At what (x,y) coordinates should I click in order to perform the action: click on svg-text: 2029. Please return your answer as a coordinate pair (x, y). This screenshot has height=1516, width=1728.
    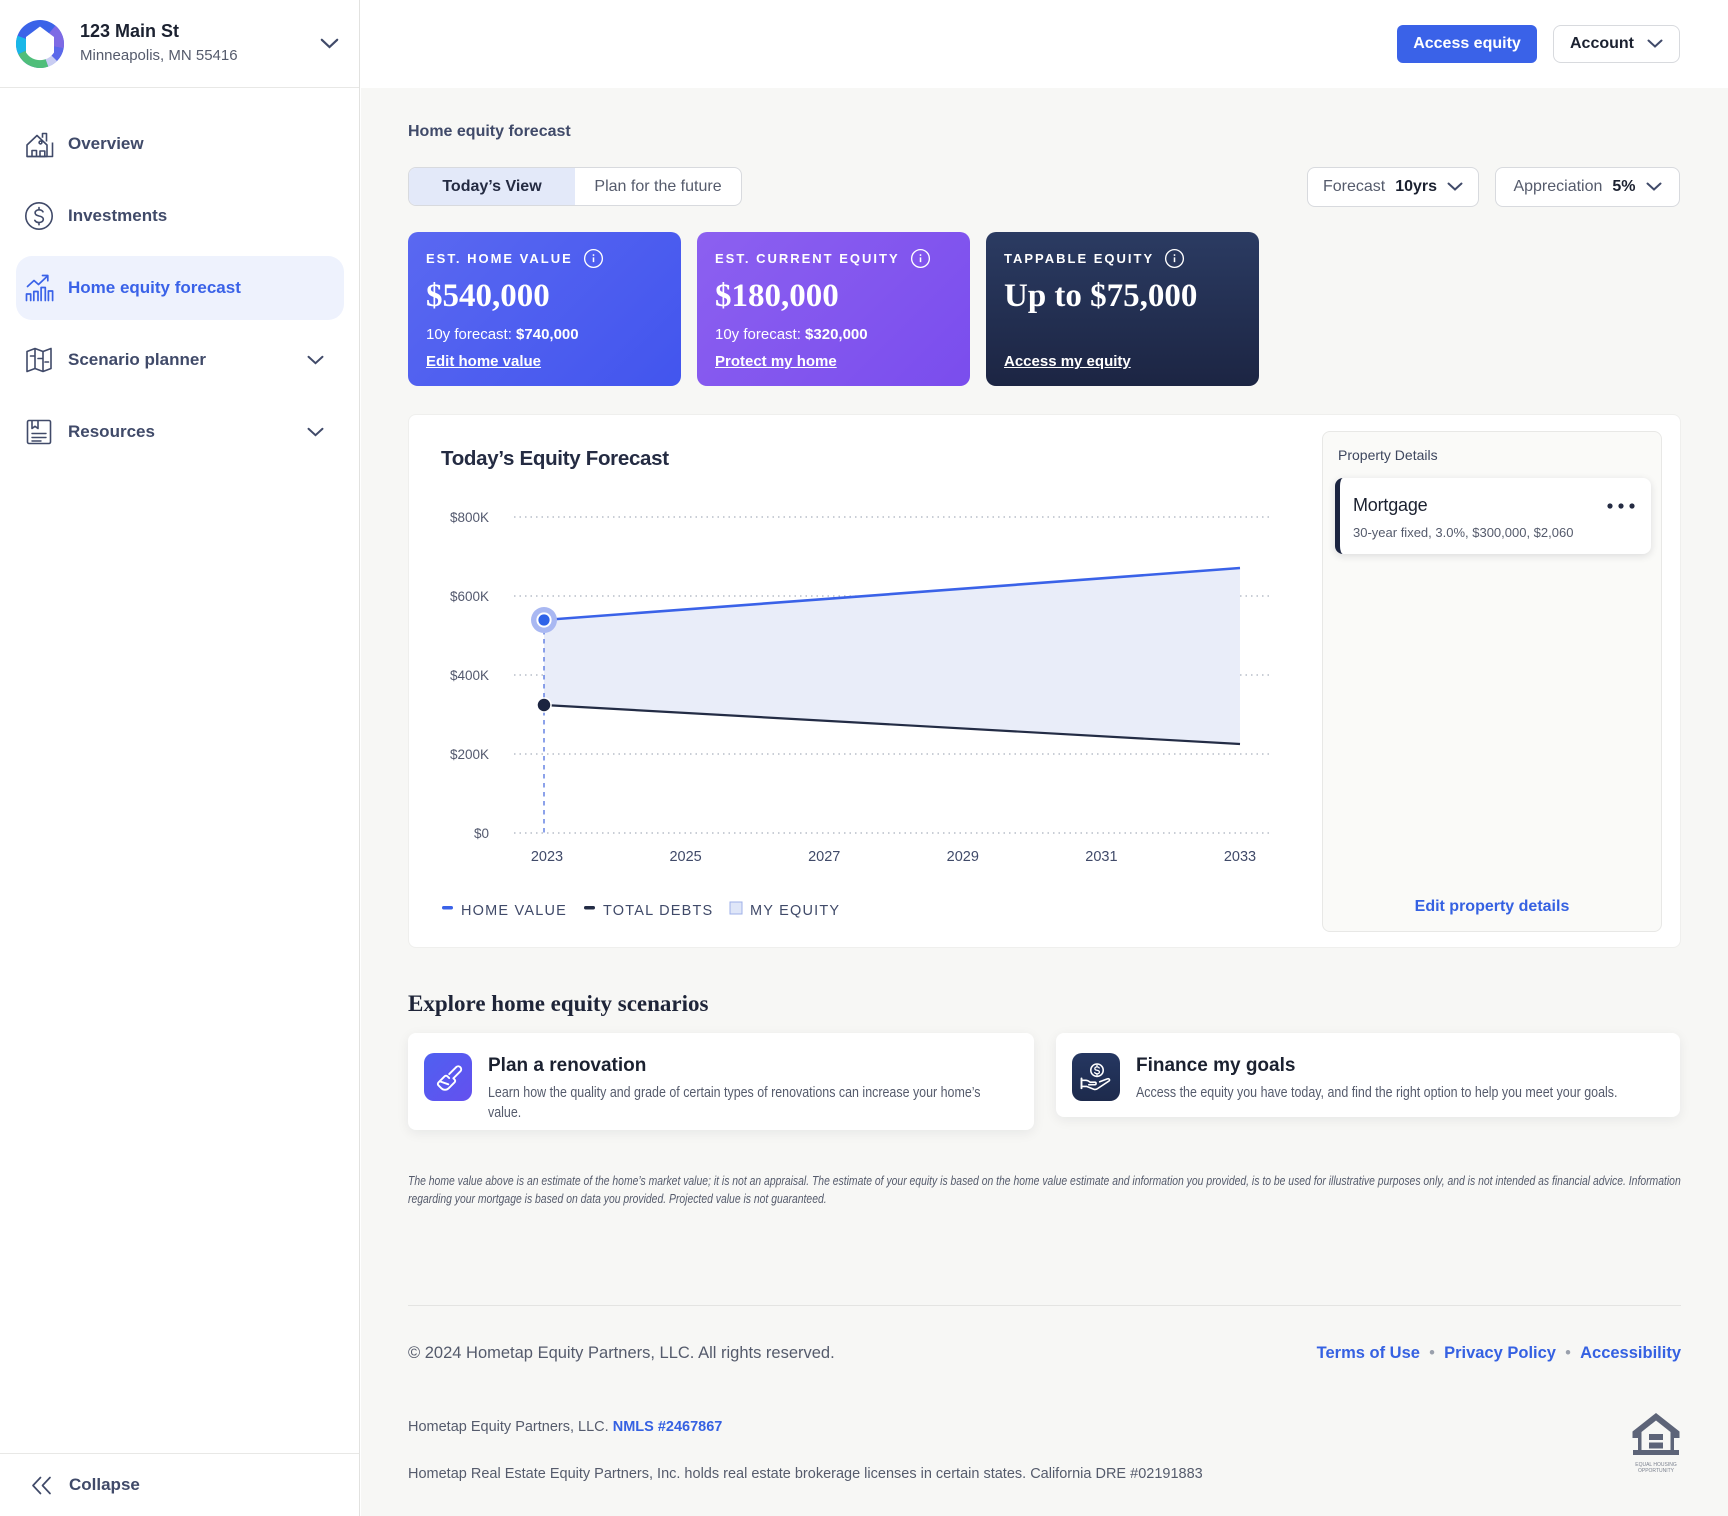
    Looking at the image, I should click on (963, 857).